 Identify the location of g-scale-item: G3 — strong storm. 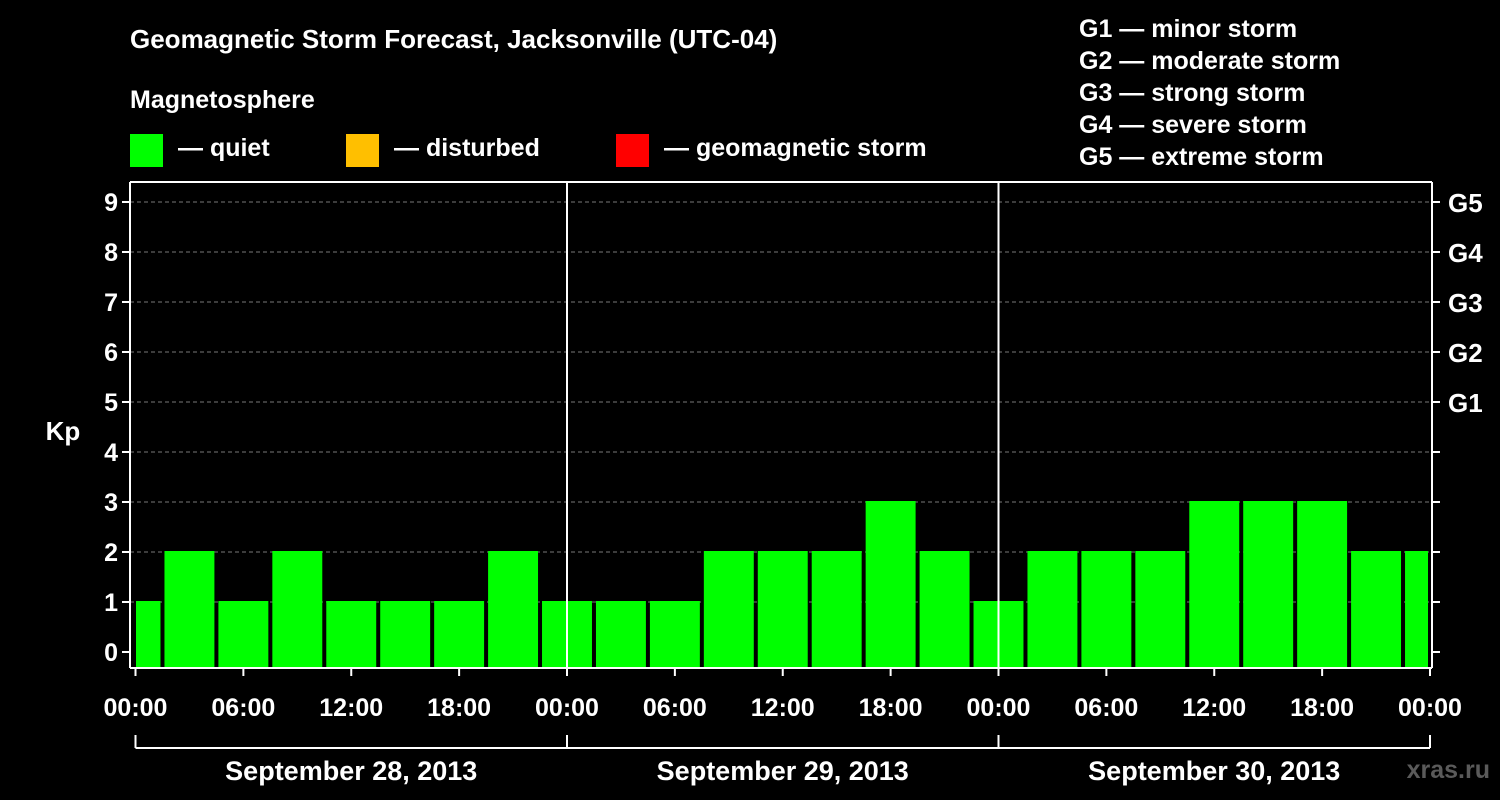
(1192, 93).